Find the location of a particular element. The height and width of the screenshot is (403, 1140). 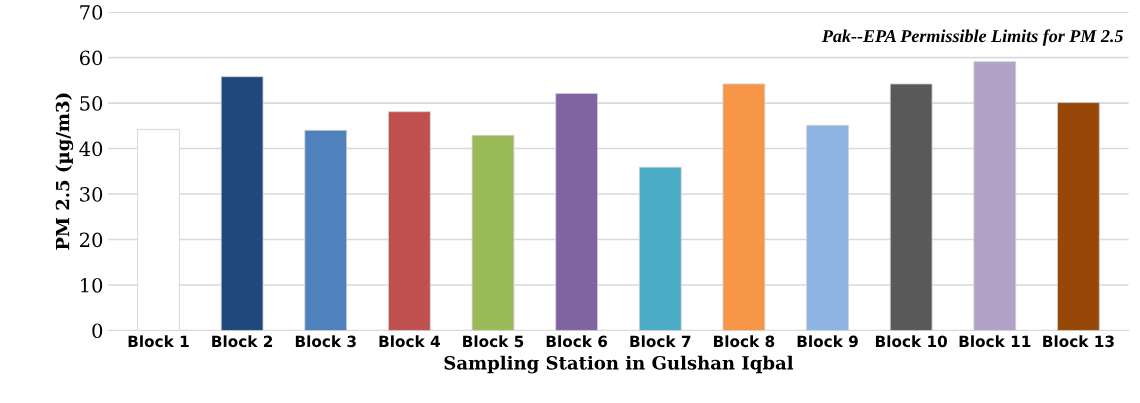

x-tick-label: Block 1 is located at coordinates (158, 341).